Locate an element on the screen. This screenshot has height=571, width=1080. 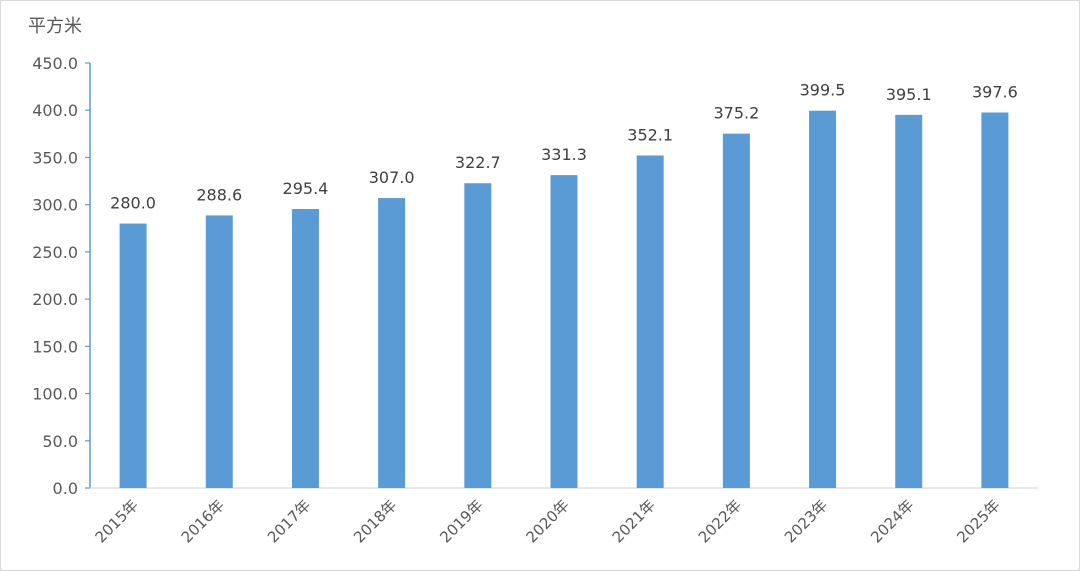
x-tick-label: 2025年 is located at coordinates (978, 521).